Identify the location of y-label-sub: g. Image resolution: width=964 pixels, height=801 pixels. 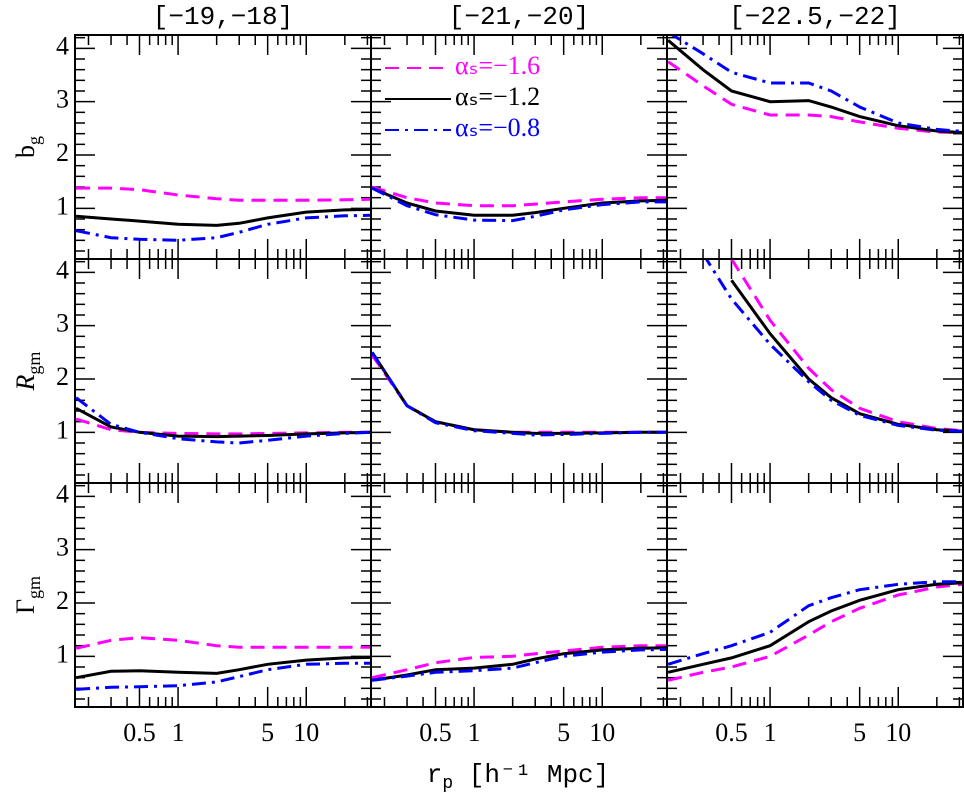
(34, 140).